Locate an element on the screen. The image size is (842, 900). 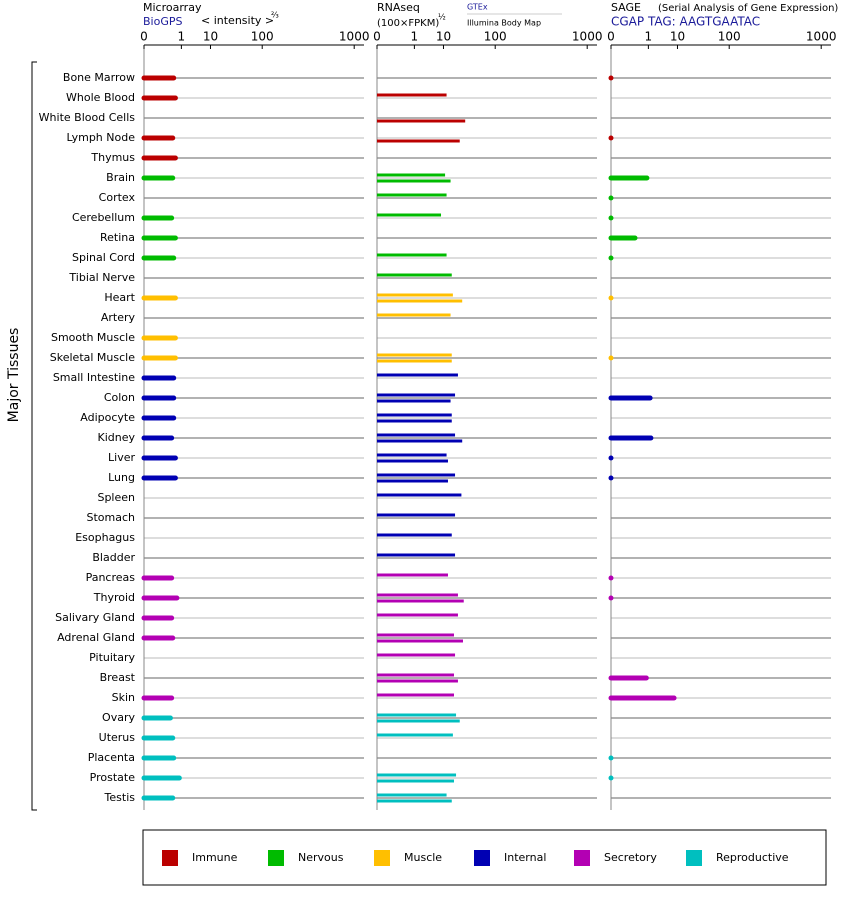
category-label: Whole Blood is located at coordinates (100, 97).